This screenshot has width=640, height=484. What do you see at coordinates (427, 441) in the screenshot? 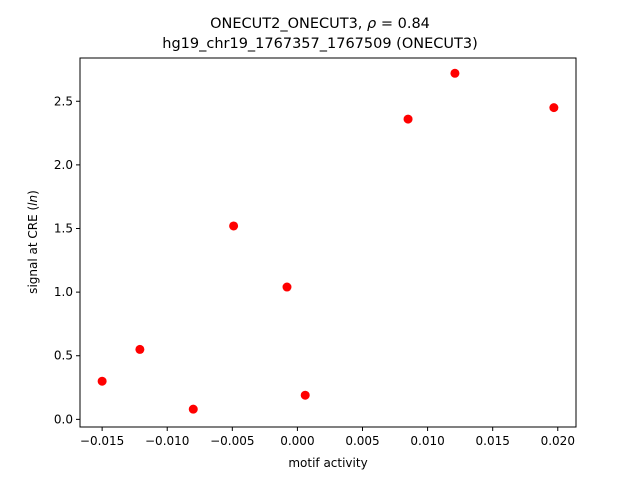
I see `x-tick-label: 0.010` at bounding box center [427, 441].